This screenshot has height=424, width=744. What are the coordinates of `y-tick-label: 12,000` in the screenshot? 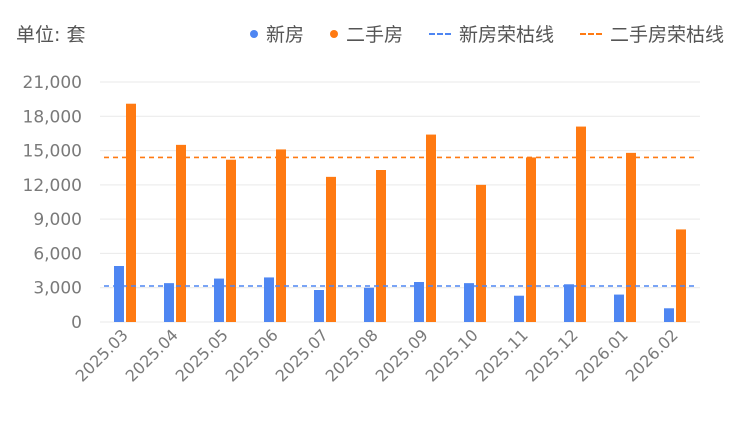 It's located at (52, 186).